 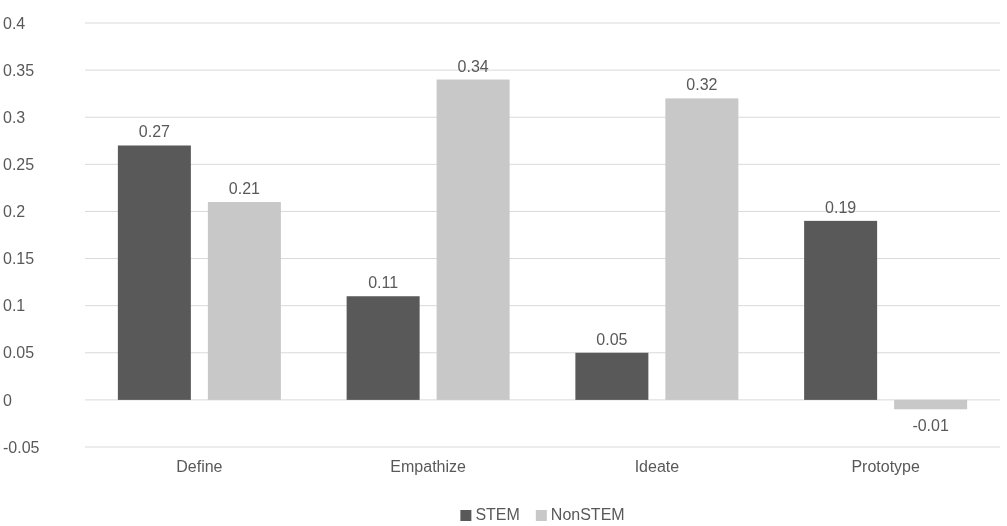 I want to click on x-tick-label: Define, so click(x=199, y=467).